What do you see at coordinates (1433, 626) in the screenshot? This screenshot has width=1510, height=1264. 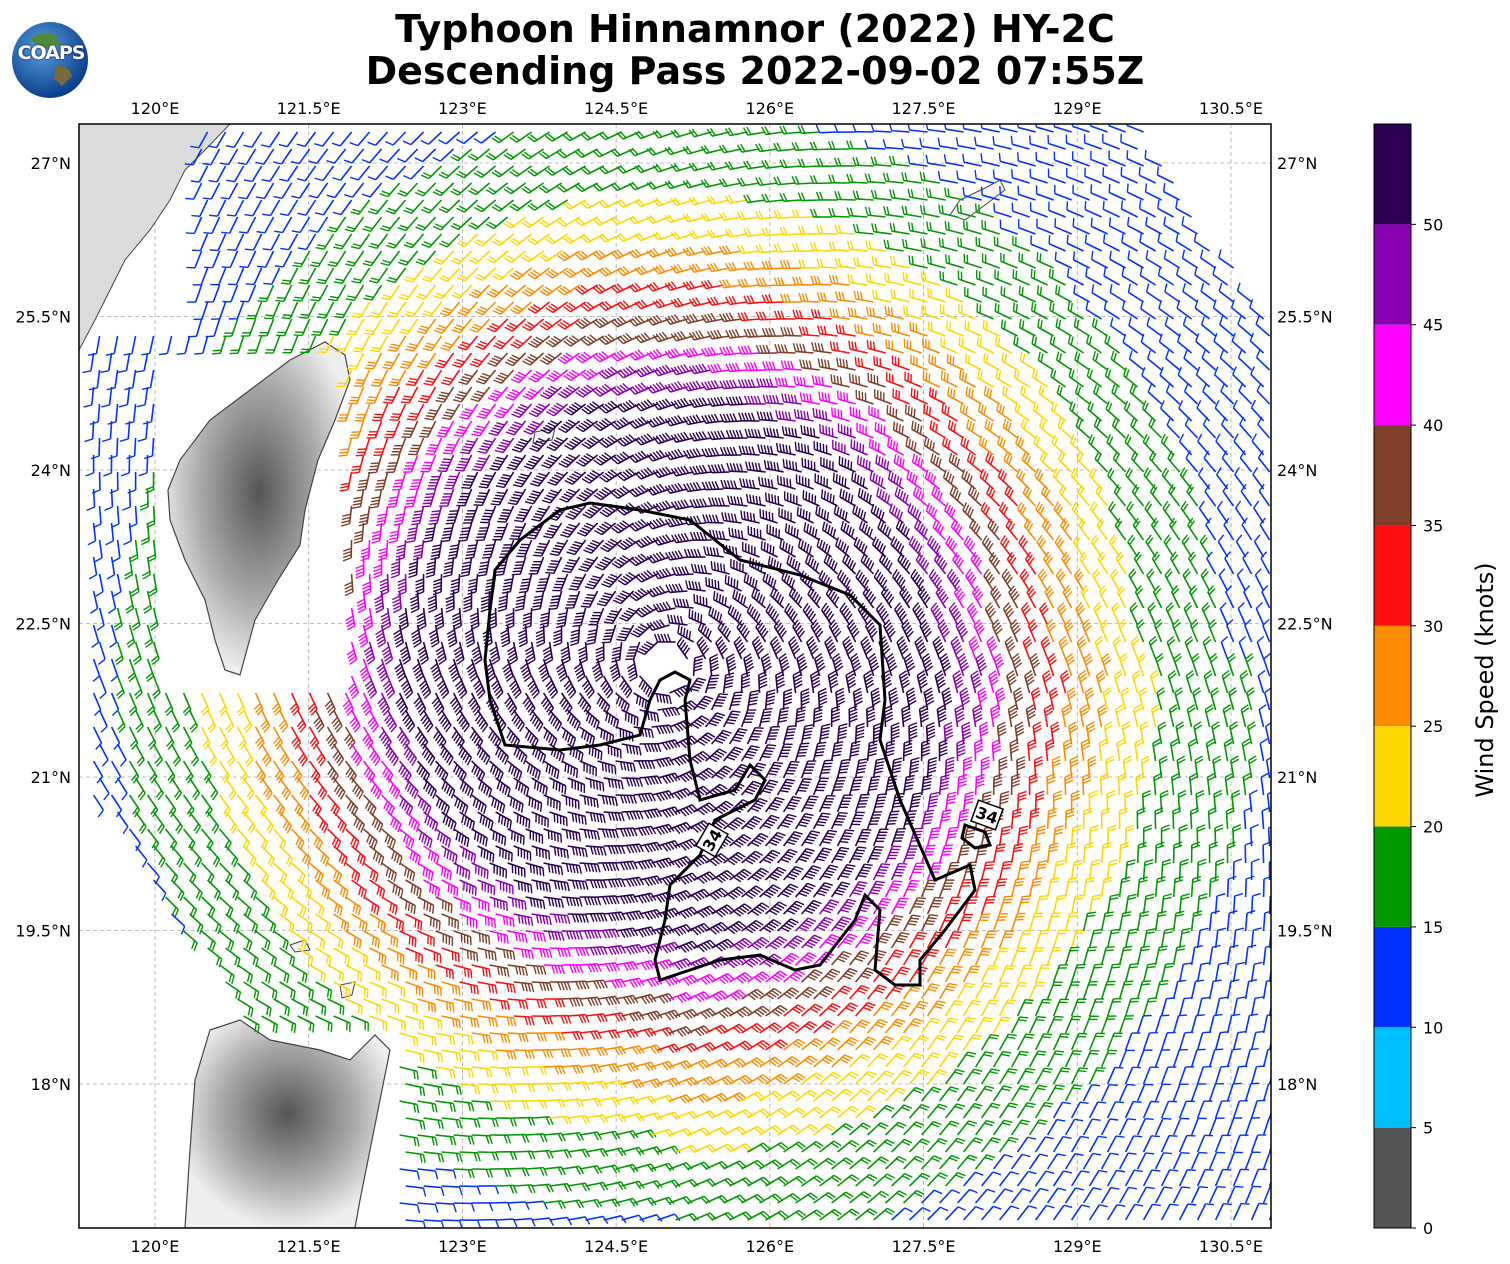 I see `colorbar-tick-label: 30` at bounding box center [1433, 626].